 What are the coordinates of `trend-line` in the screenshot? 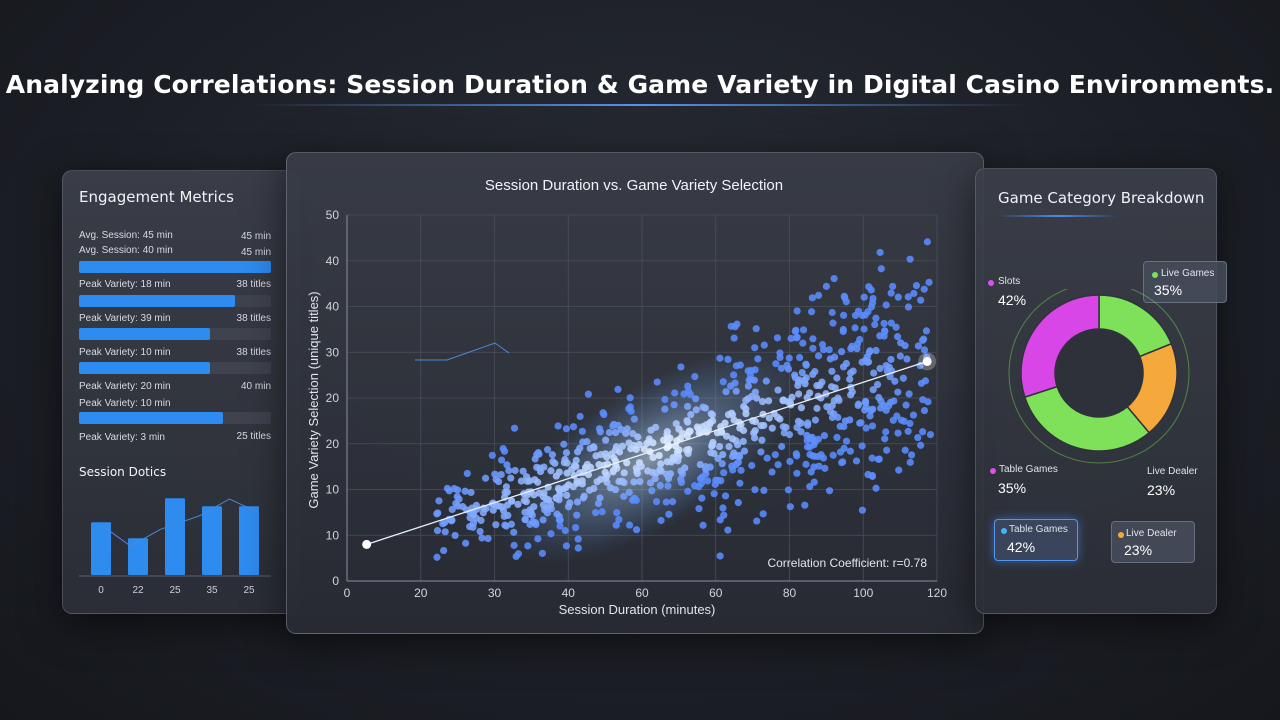 It's located at (647, 453).